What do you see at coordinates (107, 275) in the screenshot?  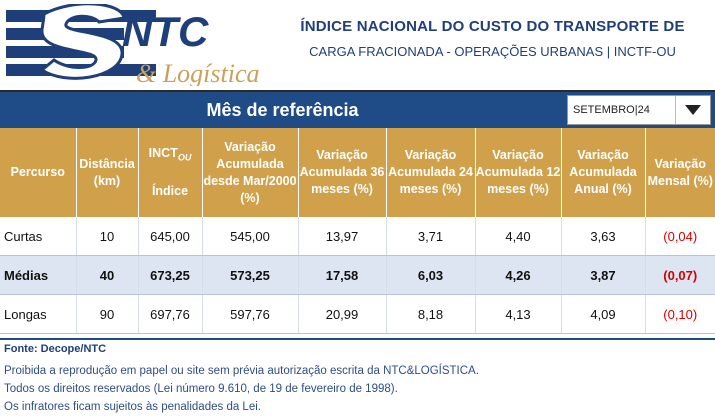 I see `cell-distancia: 40` at bounding box center [107, 275].